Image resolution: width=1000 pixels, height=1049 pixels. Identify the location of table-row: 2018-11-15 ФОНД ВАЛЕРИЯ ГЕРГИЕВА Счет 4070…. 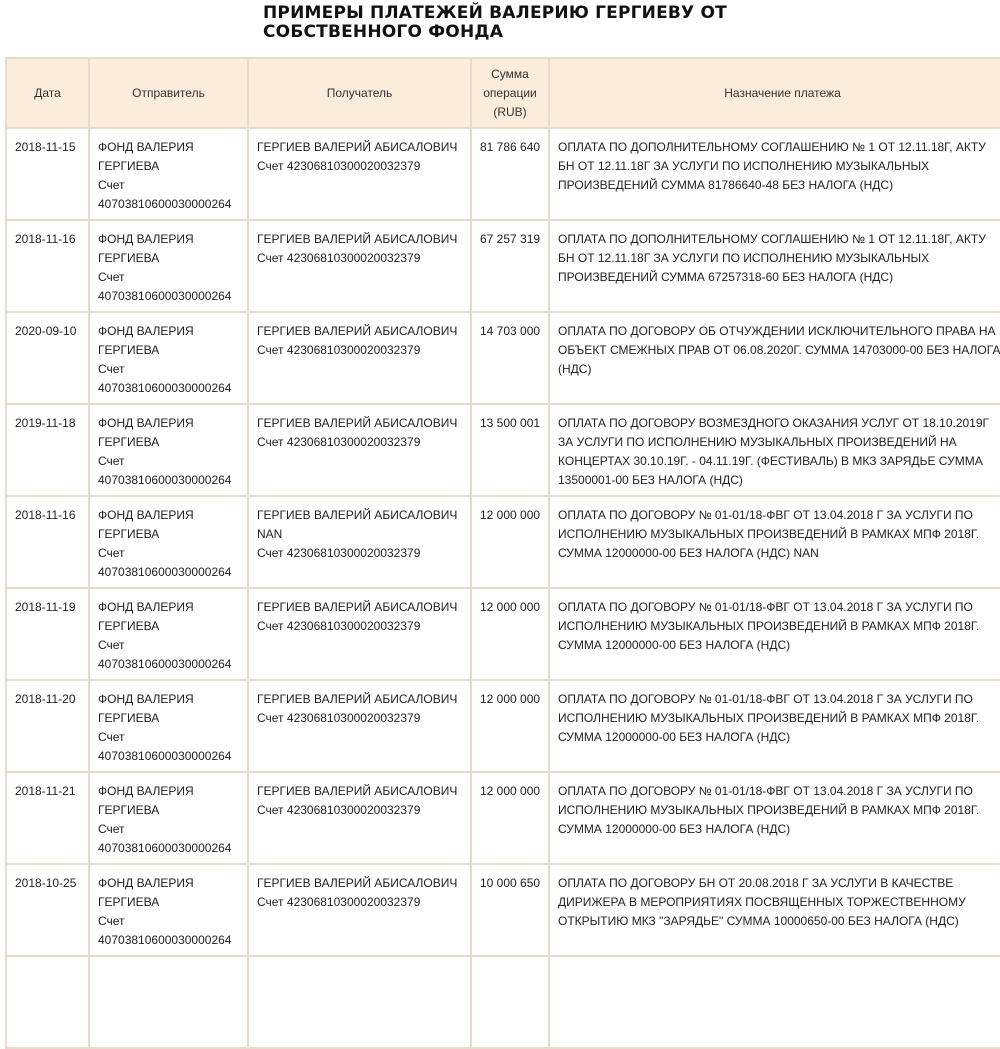
(502, 174).